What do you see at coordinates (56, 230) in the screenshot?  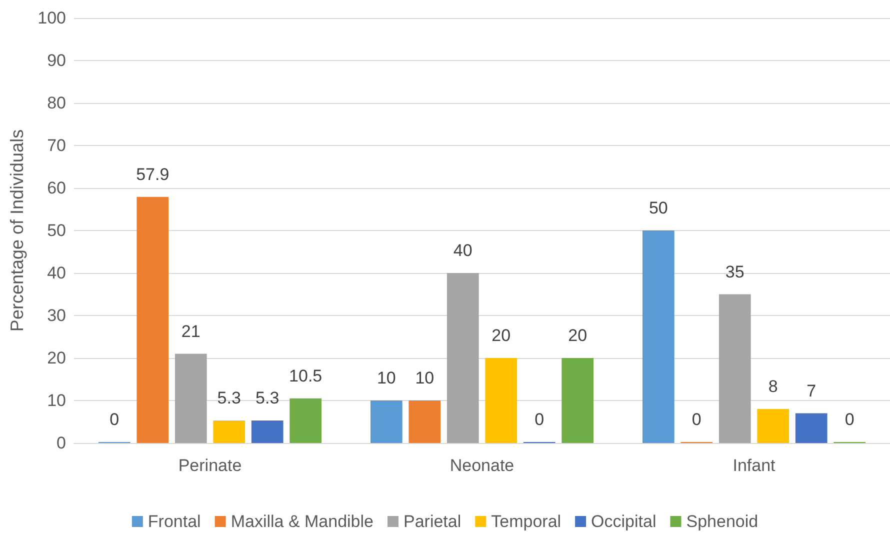 I see `y-tick-label: 50` at bounding box center [56, 230].